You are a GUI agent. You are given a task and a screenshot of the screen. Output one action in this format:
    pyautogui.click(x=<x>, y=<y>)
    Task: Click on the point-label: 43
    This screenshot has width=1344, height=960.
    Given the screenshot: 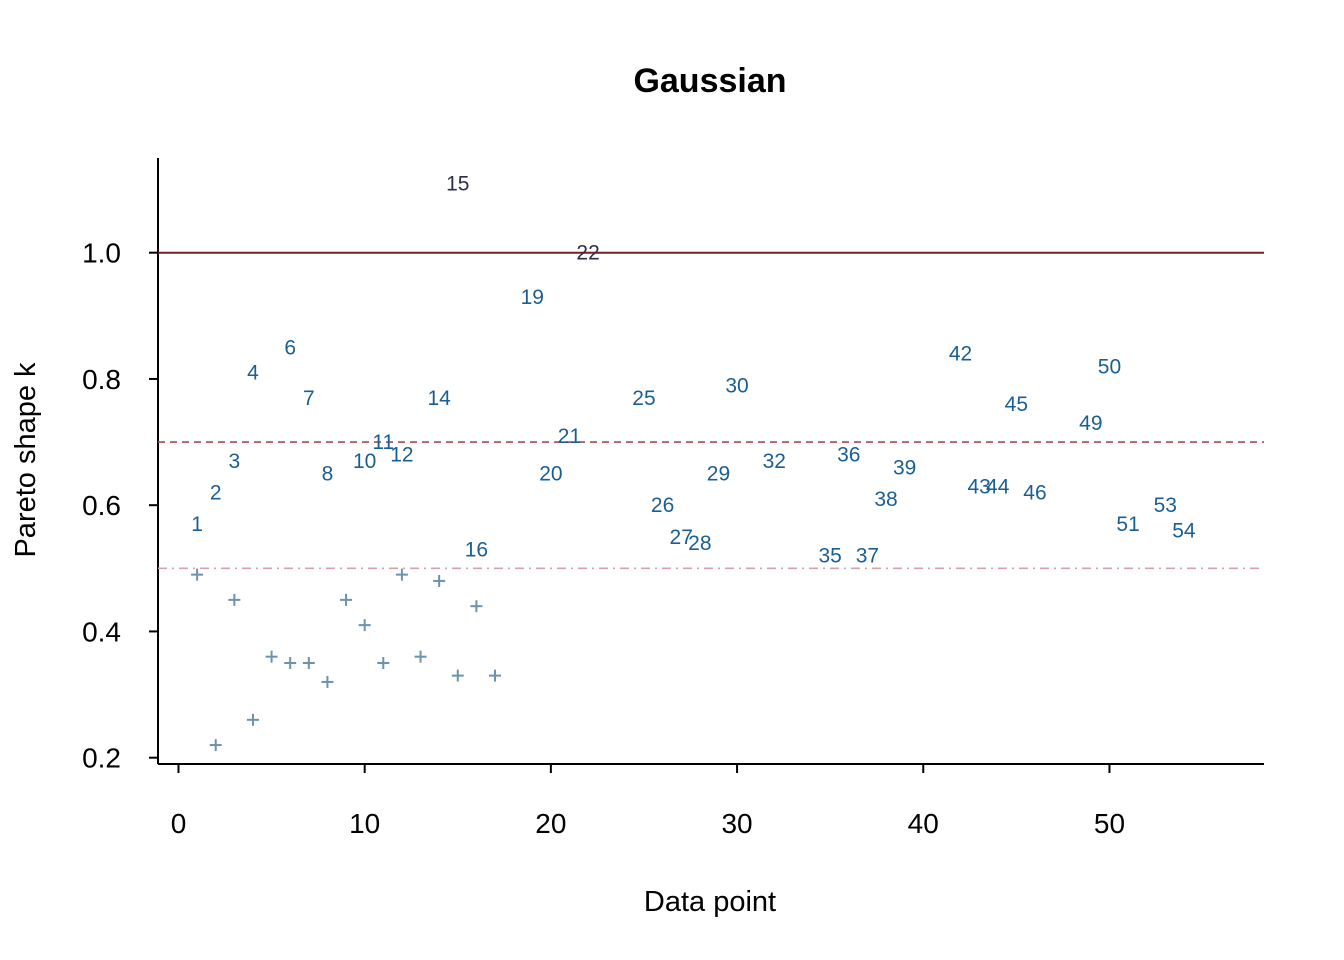 What is the action you would take?
    pyautogui.click(x=978, y=486)
    